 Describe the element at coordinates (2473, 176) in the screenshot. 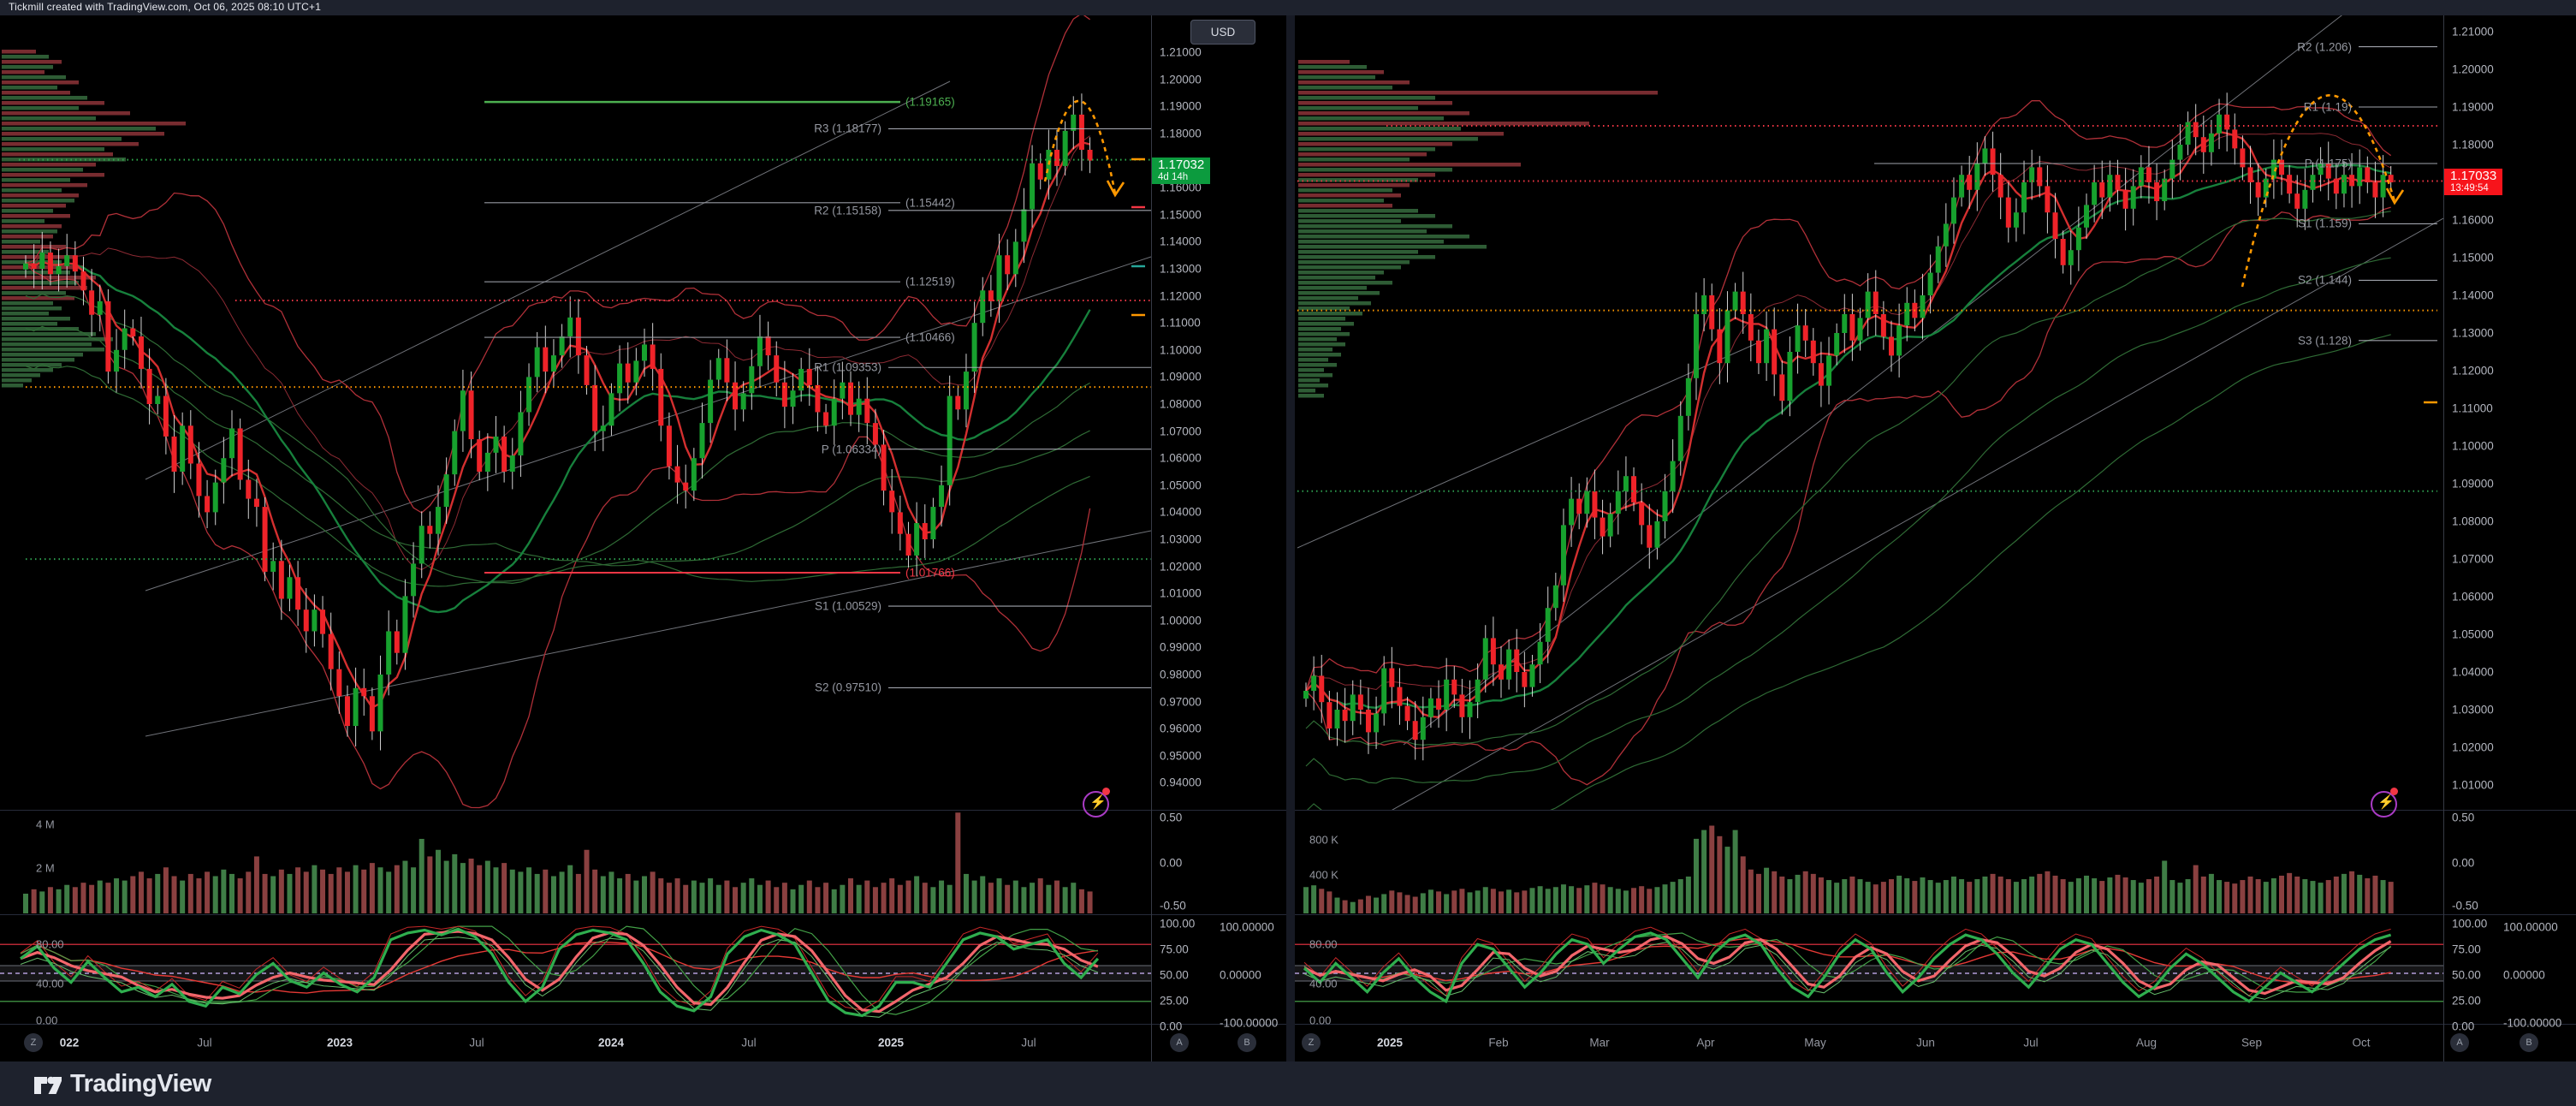

I see `last-price-value: 1.17033` at that location.